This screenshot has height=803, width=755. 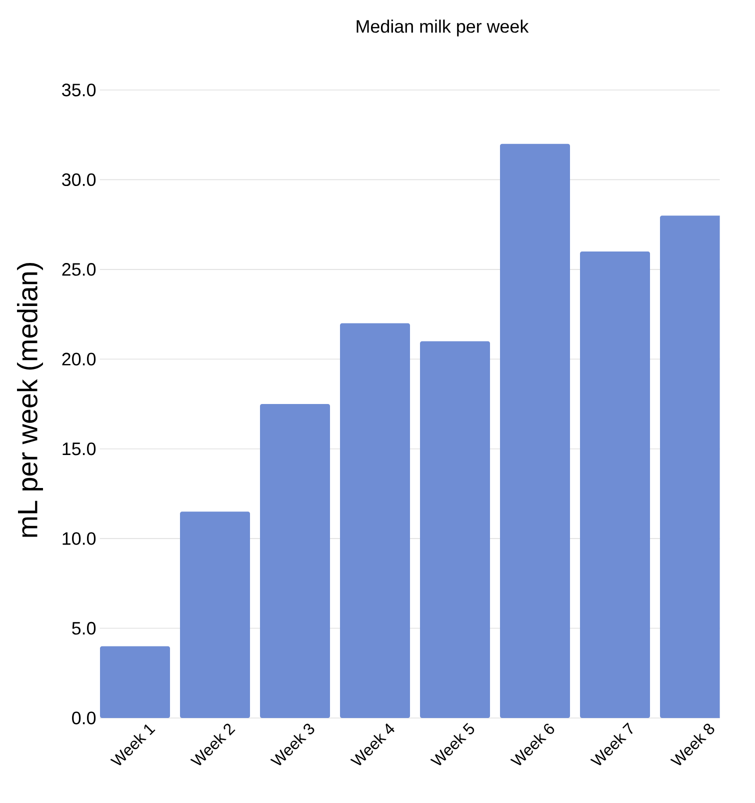 What do you see at coordinates (79, 449) in the screenshot?
I see `y-tick-label: 15.0` at bounding box center [79, 449].